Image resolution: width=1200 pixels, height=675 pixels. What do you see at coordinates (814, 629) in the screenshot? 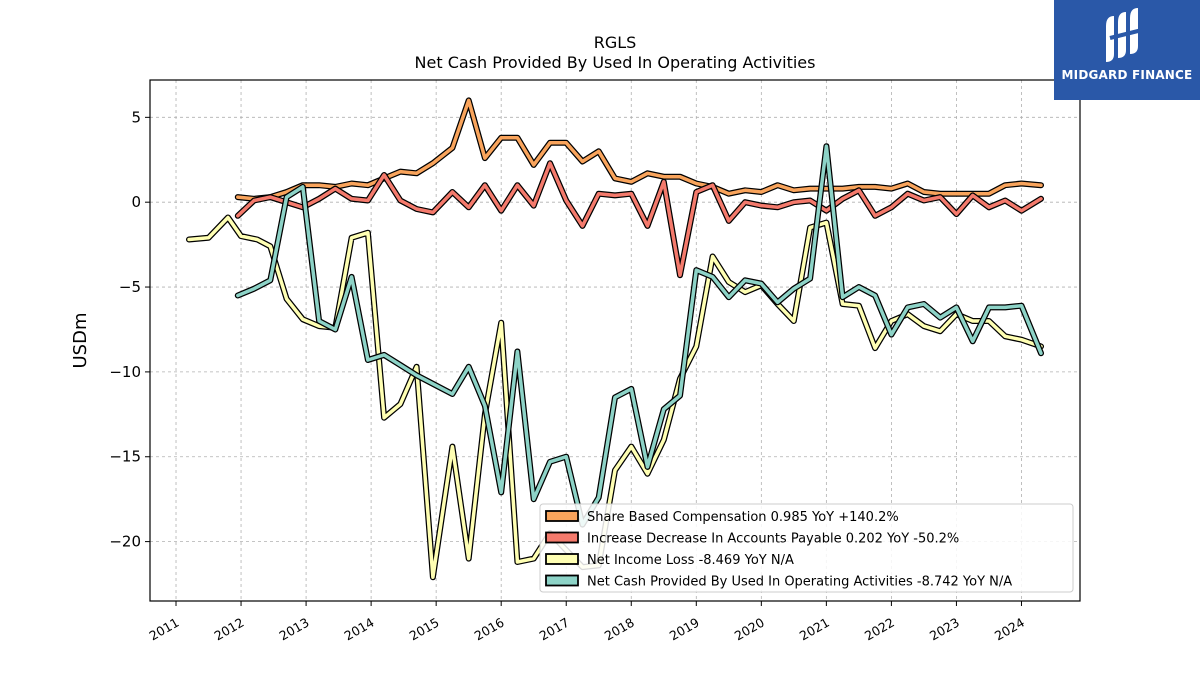
I see `x-tick-label: 2021` at bounding box center [814, 629].